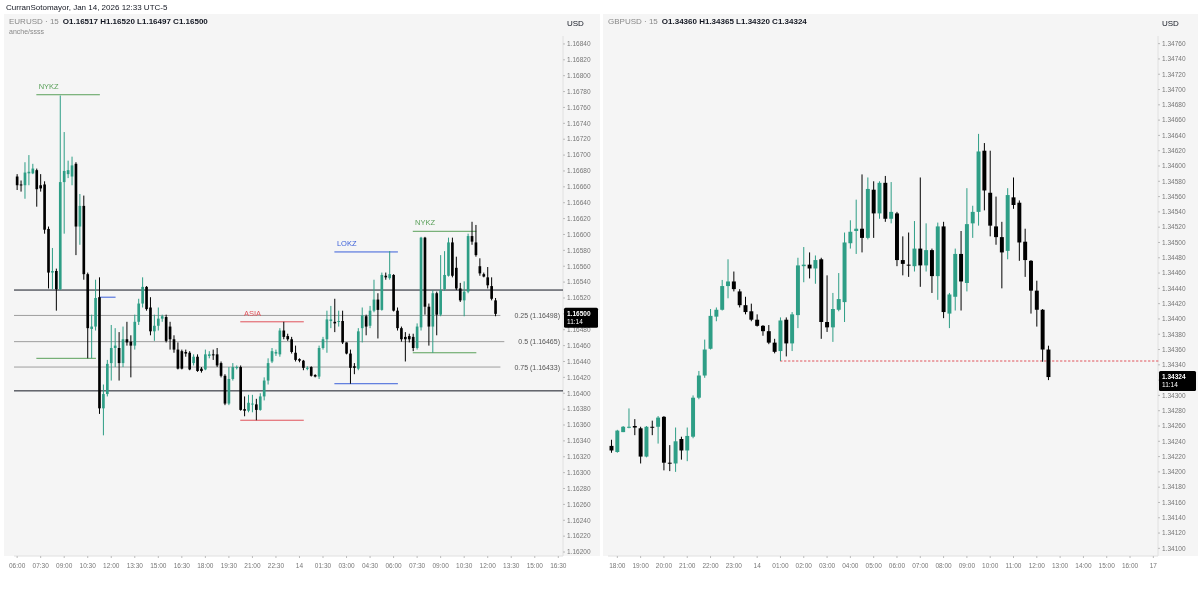 The height and width of the screenshot is (602, 1200). Describe the element at coordinates (135, 21) in the screenshot. I see `chart-subtitle: O1.16517 H1.16520 L1.16497 C1.16500` at that location.